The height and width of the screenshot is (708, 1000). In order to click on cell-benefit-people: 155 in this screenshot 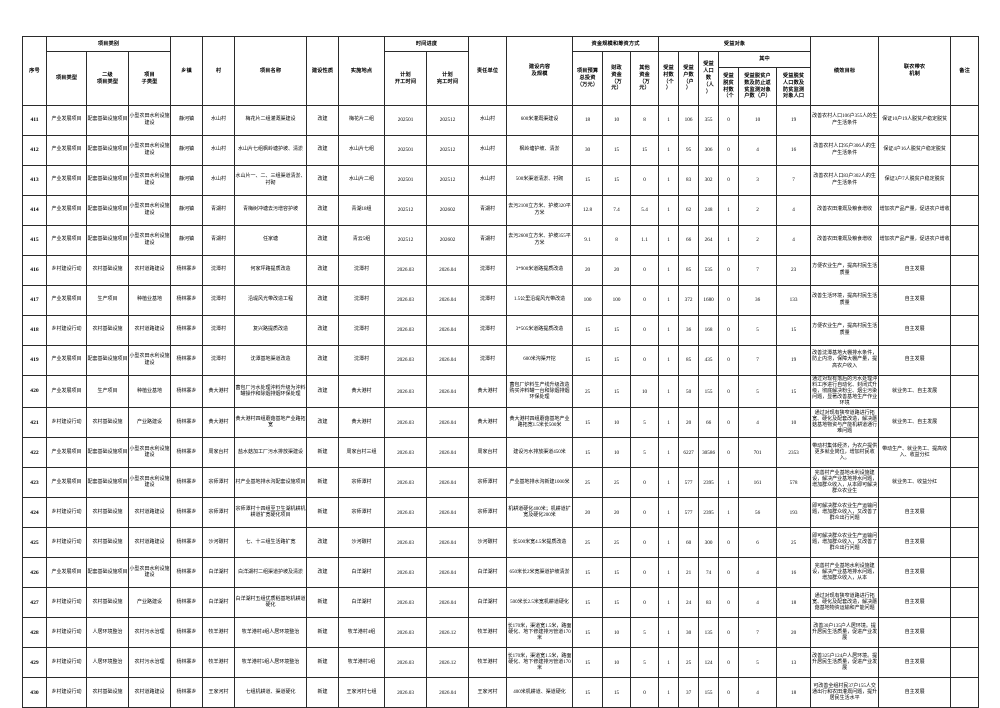, I will do `click(709, 391)`.